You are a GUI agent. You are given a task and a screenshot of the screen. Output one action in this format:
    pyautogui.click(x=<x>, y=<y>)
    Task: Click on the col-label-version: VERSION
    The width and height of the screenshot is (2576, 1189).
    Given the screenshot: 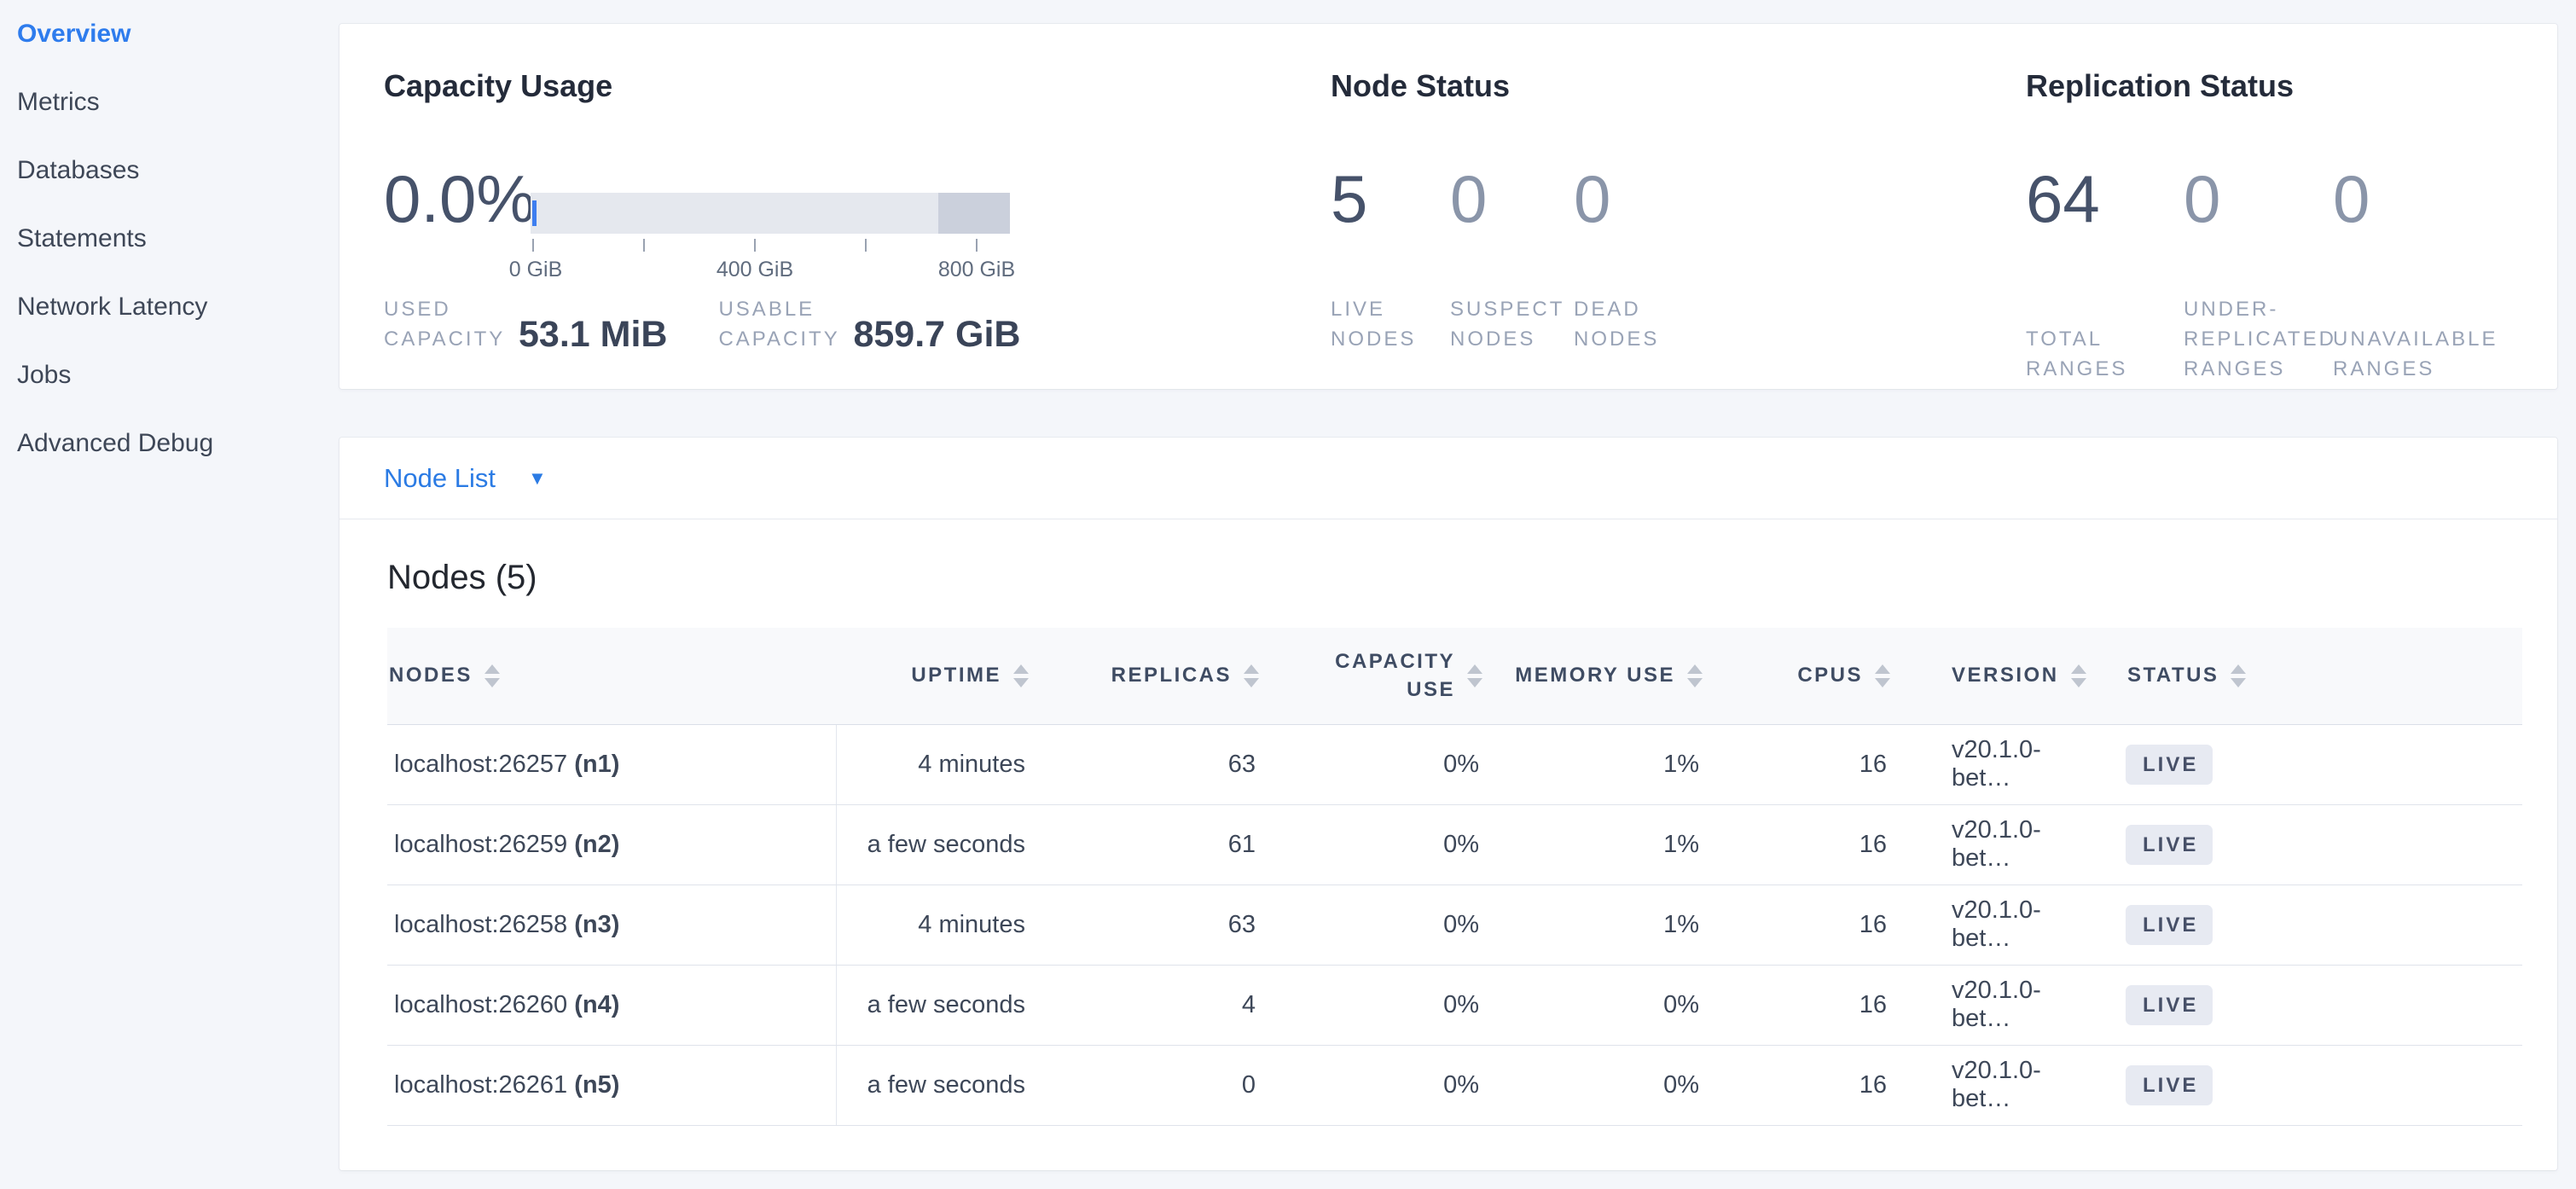 What is the action you would take?
    pyautogui.click(x=2005, y=675)
    